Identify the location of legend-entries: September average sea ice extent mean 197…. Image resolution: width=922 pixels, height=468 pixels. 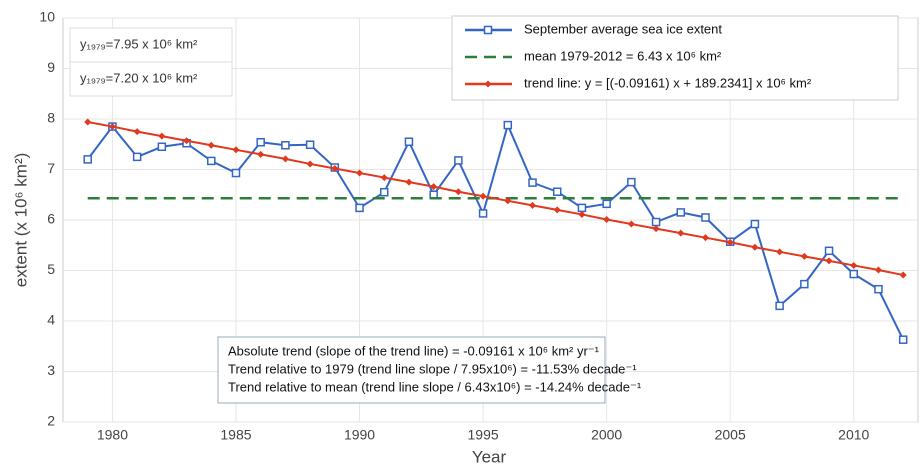
(638, 55).